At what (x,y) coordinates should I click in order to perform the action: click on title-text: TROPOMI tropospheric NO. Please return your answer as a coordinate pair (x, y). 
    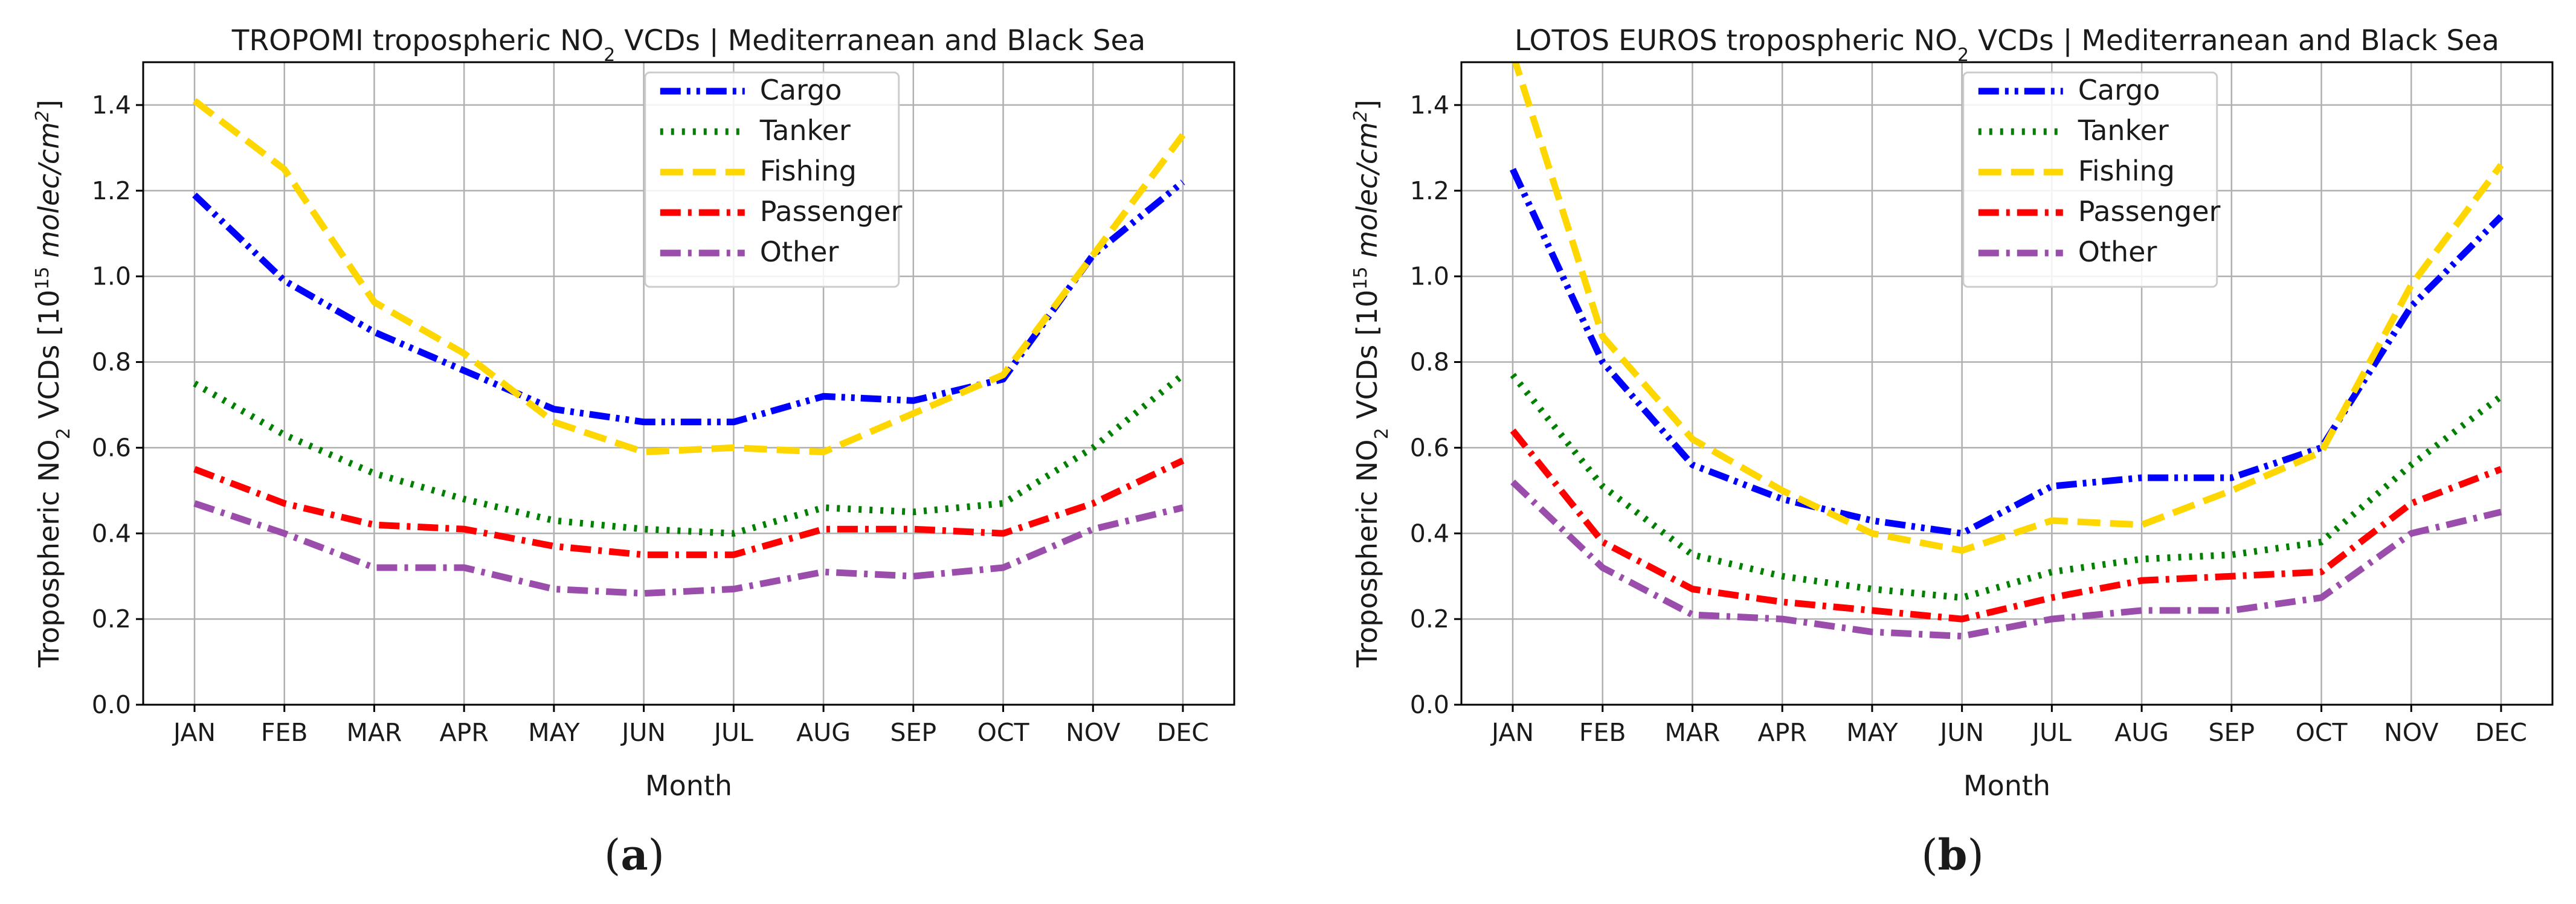
    Looking at the image, I should click on (417, 40).